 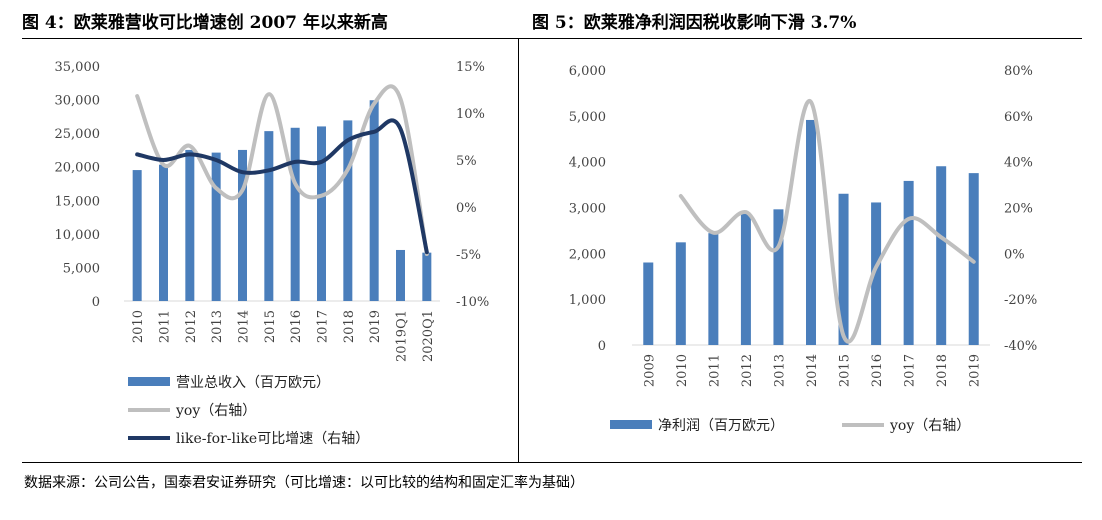 What do you see at coordinates (78, 201) in the screenshot?
I see `left-left-axis-tick: 15,000` at bounding box center [78, 201].